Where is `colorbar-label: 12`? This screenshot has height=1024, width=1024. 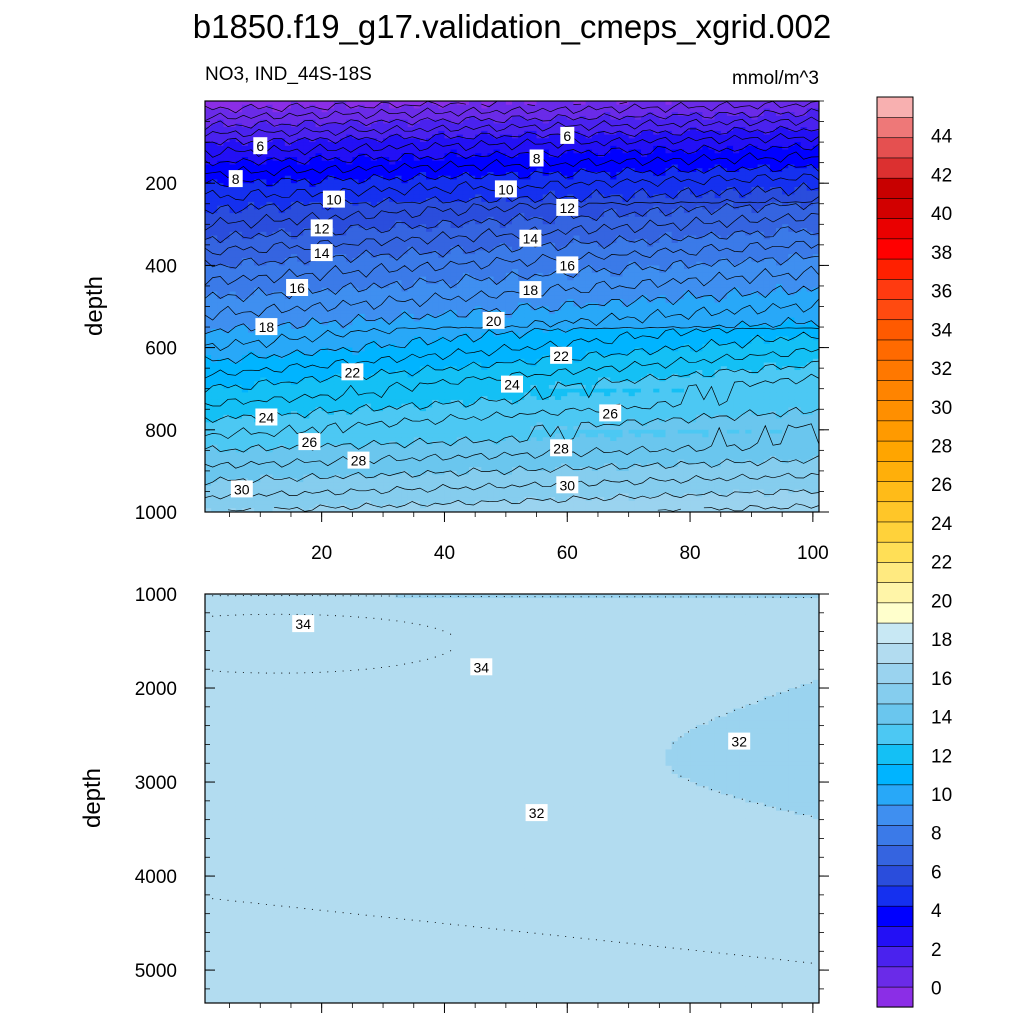 colorbar-label: 12 is located at coordinates (941, 756).